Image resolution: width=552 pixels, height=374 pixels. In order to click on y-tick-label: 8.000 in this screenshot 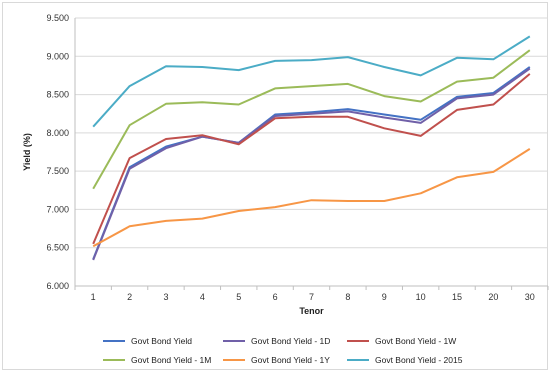, I will do `click(57, 133)`.